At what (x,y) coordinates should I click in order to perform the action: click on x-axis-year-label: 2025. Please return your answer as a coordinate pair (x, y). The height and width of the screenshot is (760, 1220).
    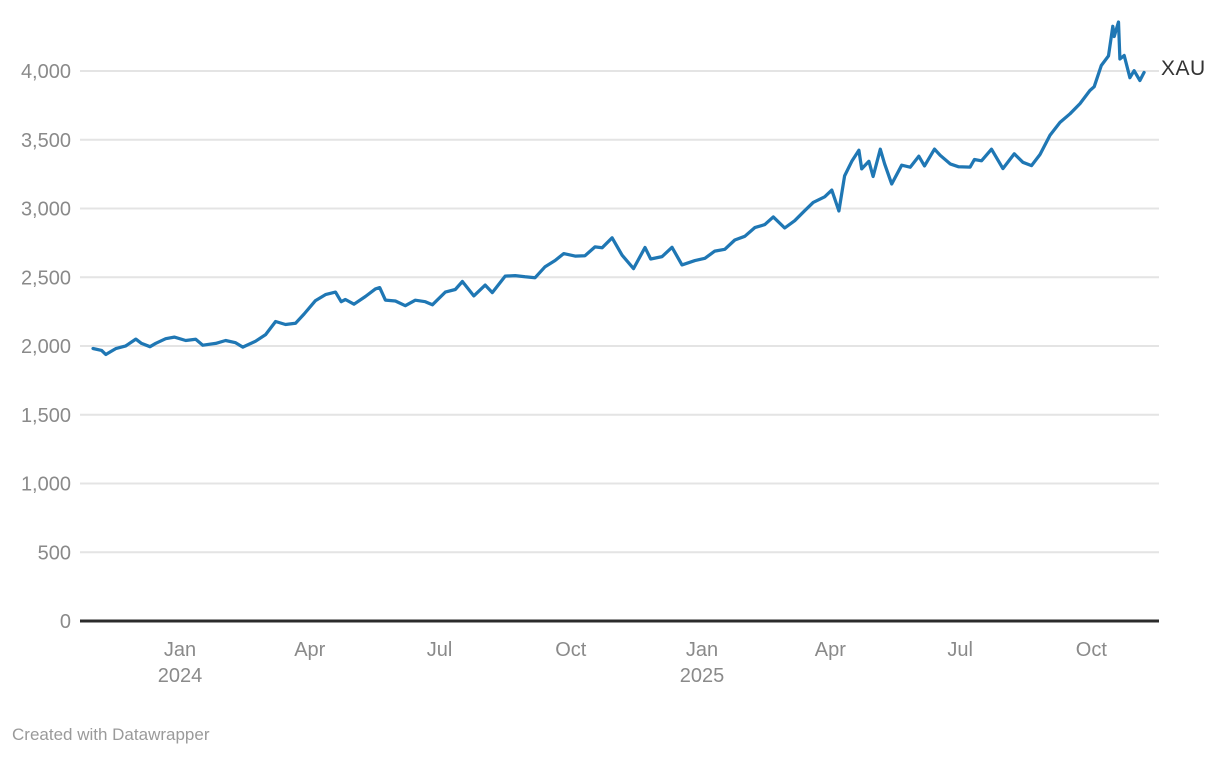
    Looking at the image, I should click on (702, 676).